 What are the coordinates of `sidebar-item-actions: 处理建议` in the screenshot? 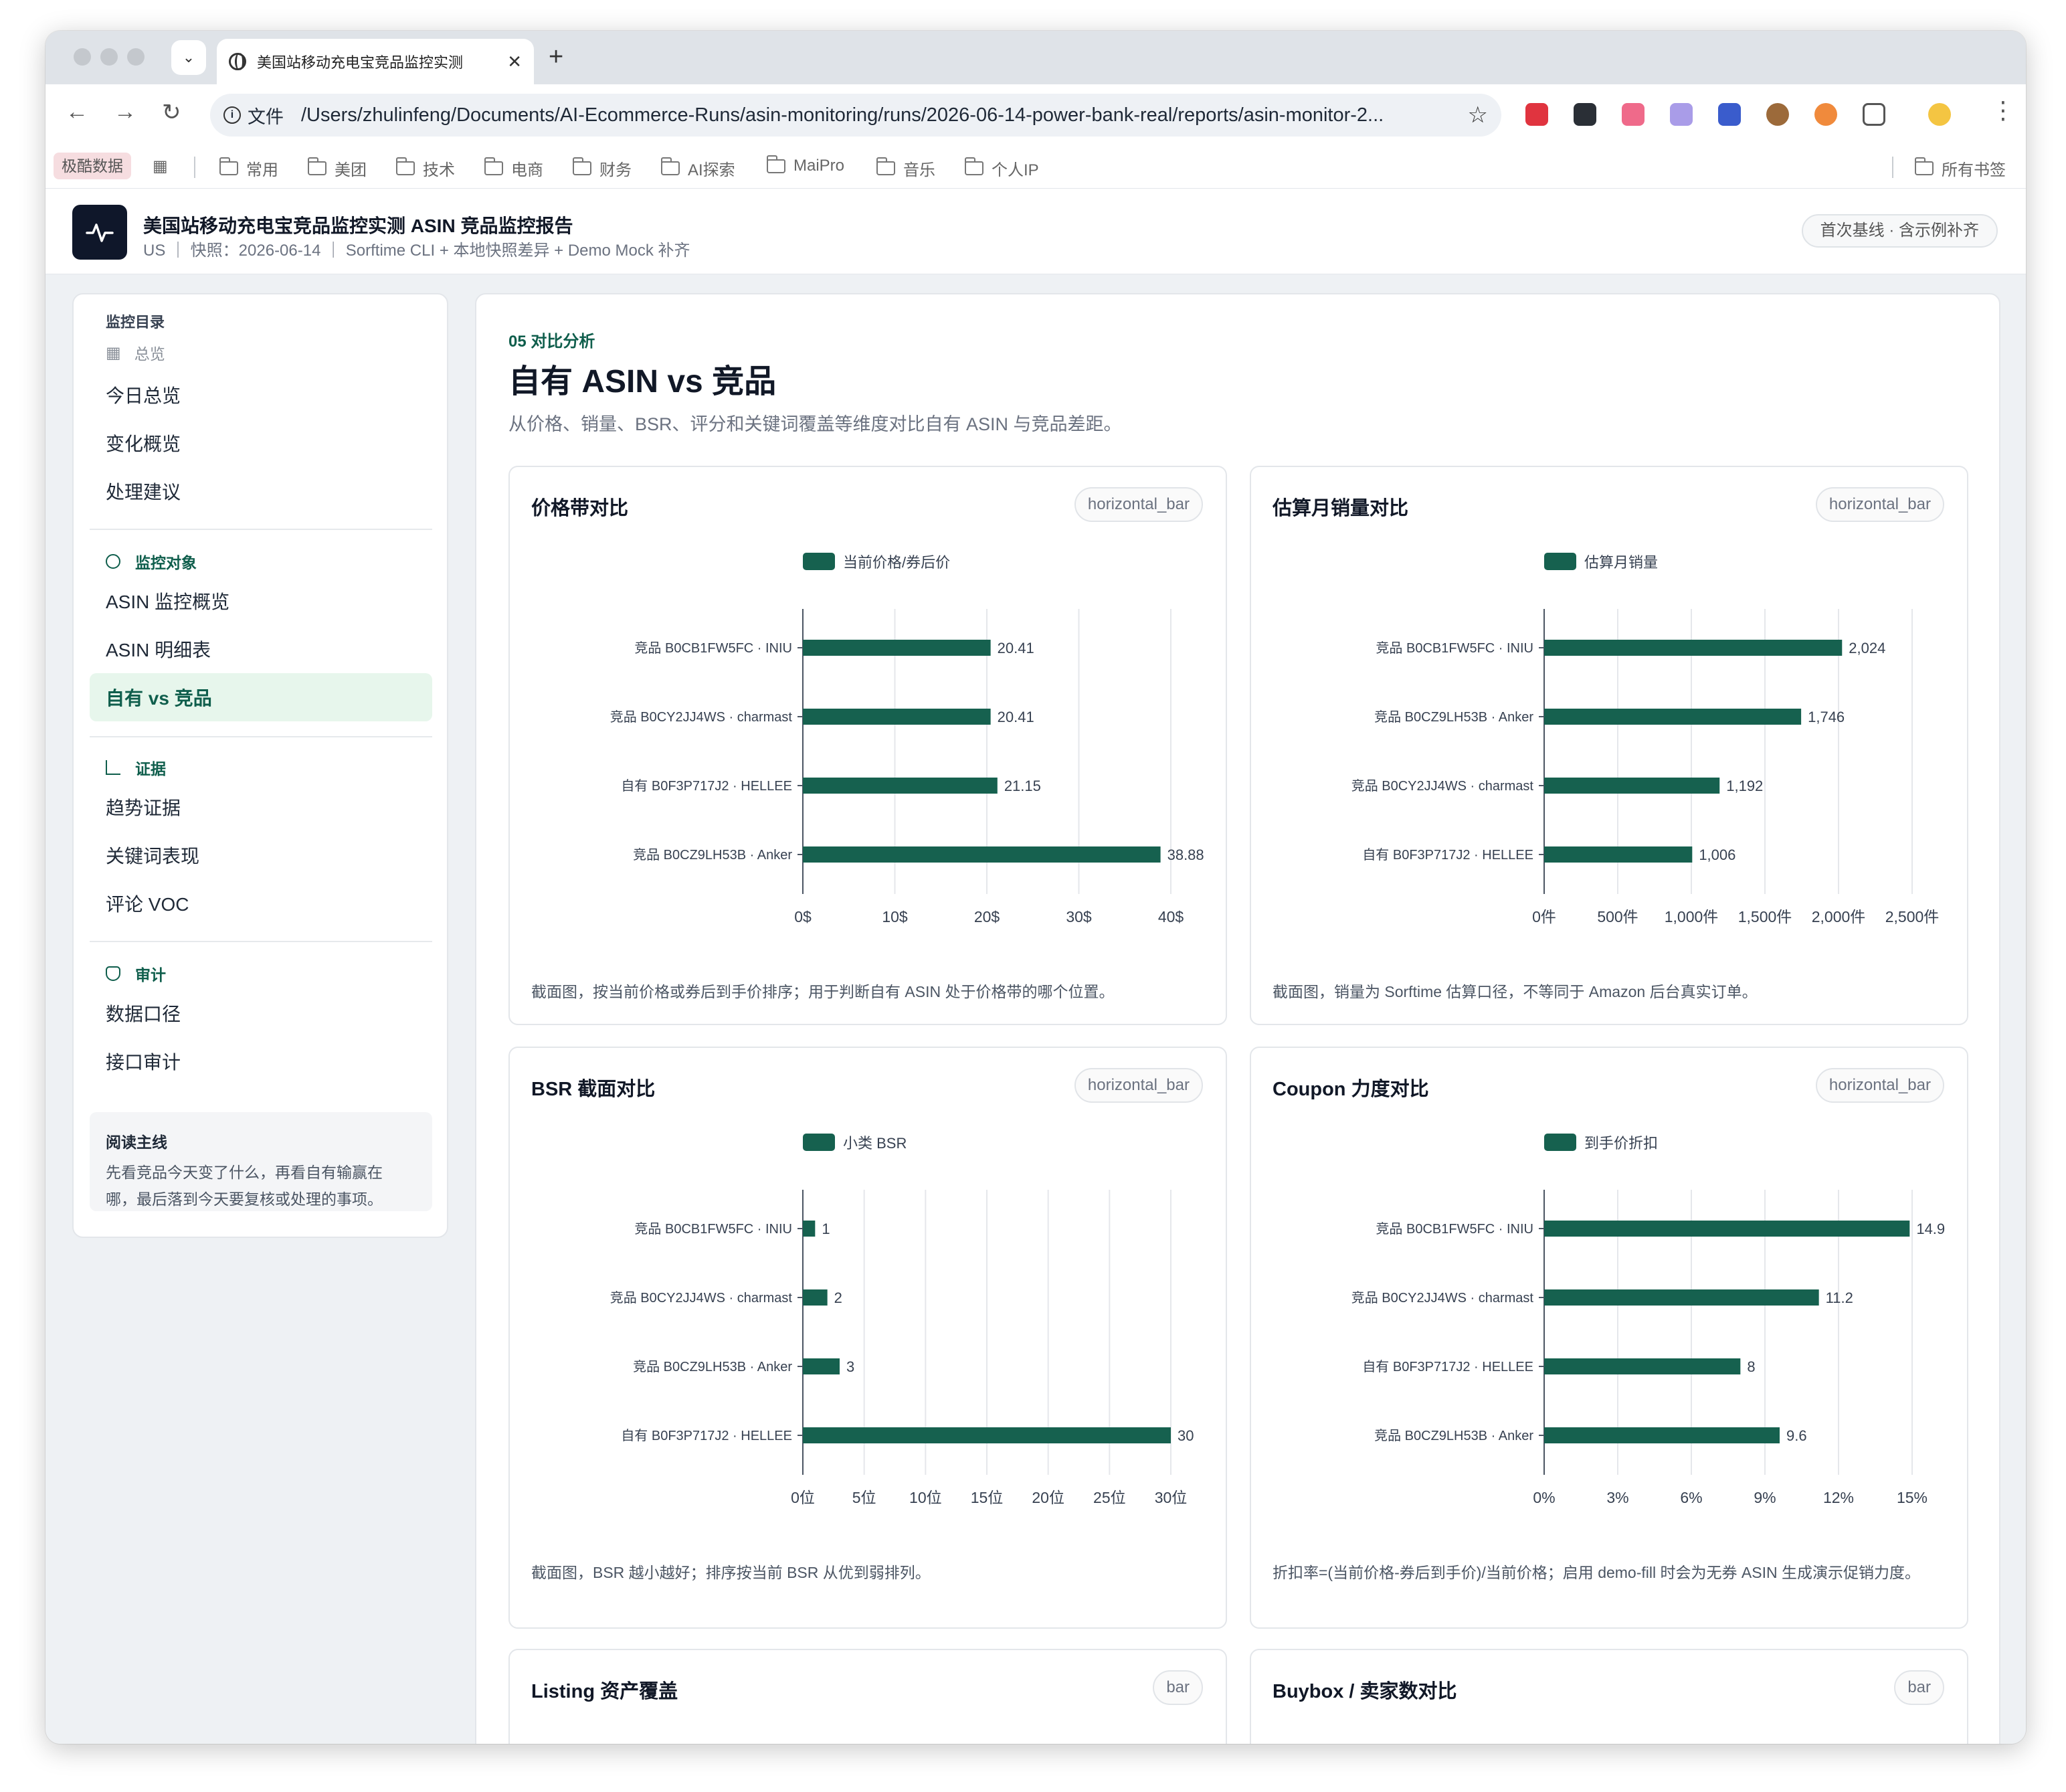 It's located at (143, 492).